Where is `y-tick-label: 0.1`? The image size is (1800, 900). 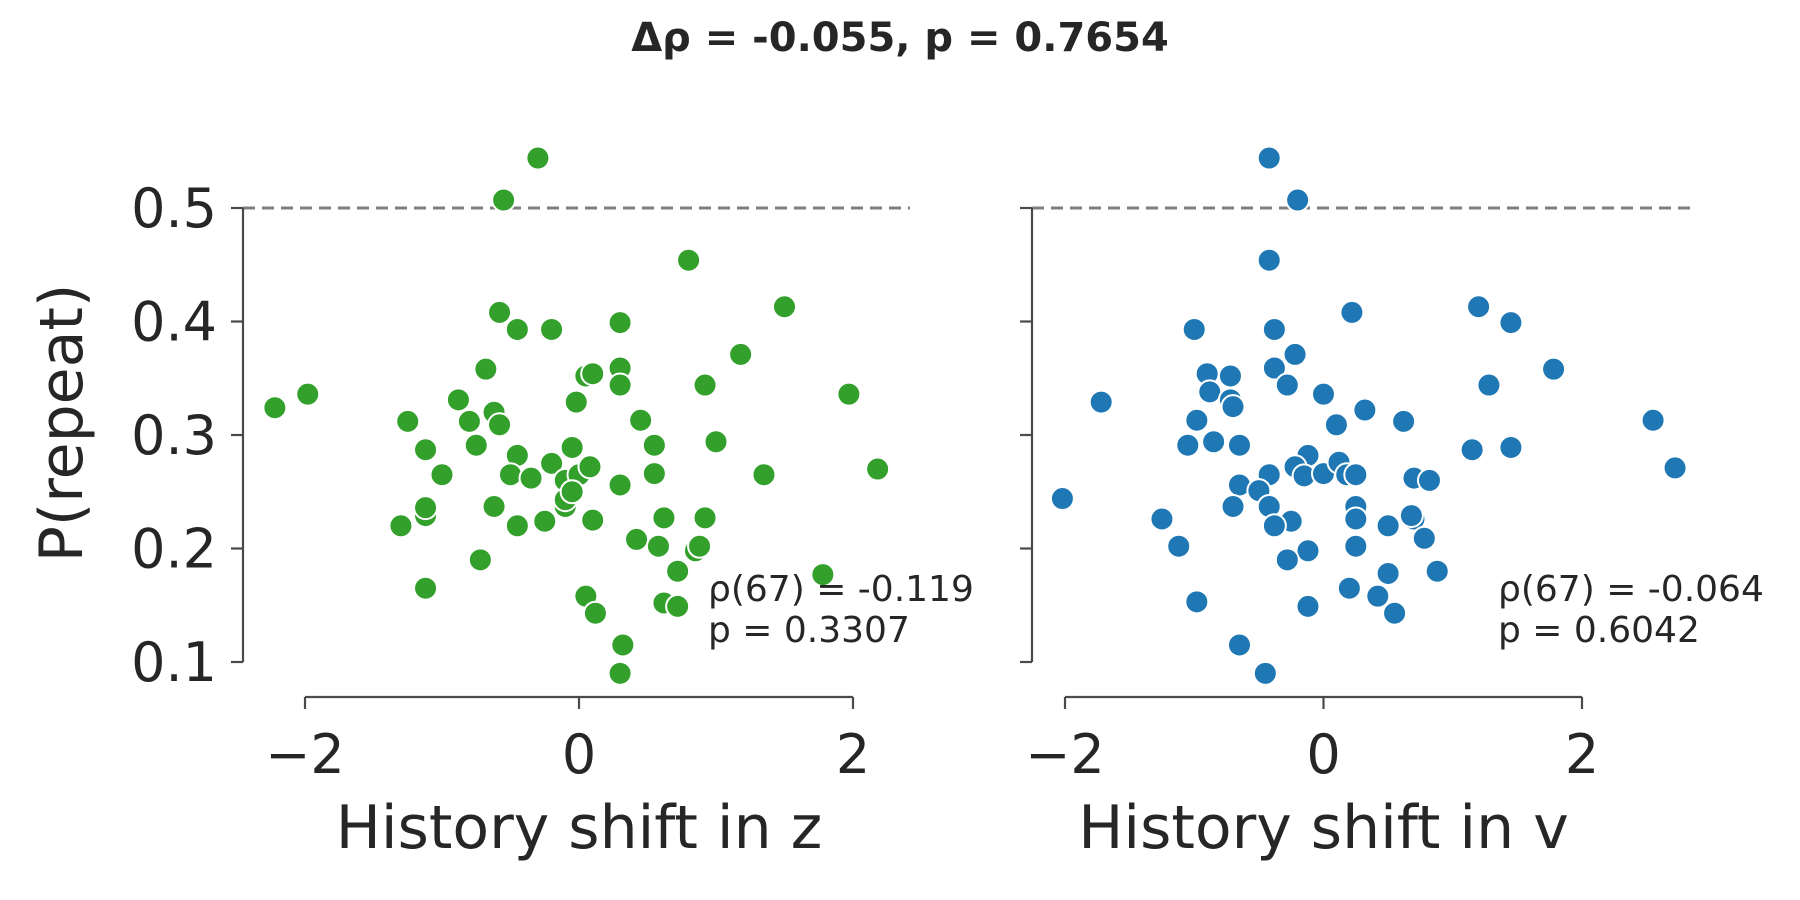
y-tick-label: 0.1 is located at coordinates (174, 662).